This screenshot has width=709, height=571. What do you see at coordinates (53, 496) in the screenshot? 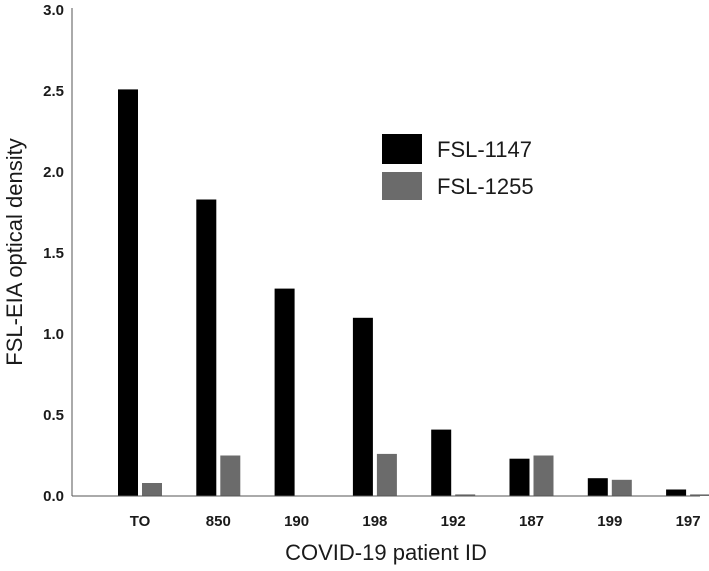
I see `y-tick-label: 0.0` at bounding box center [53, 496].